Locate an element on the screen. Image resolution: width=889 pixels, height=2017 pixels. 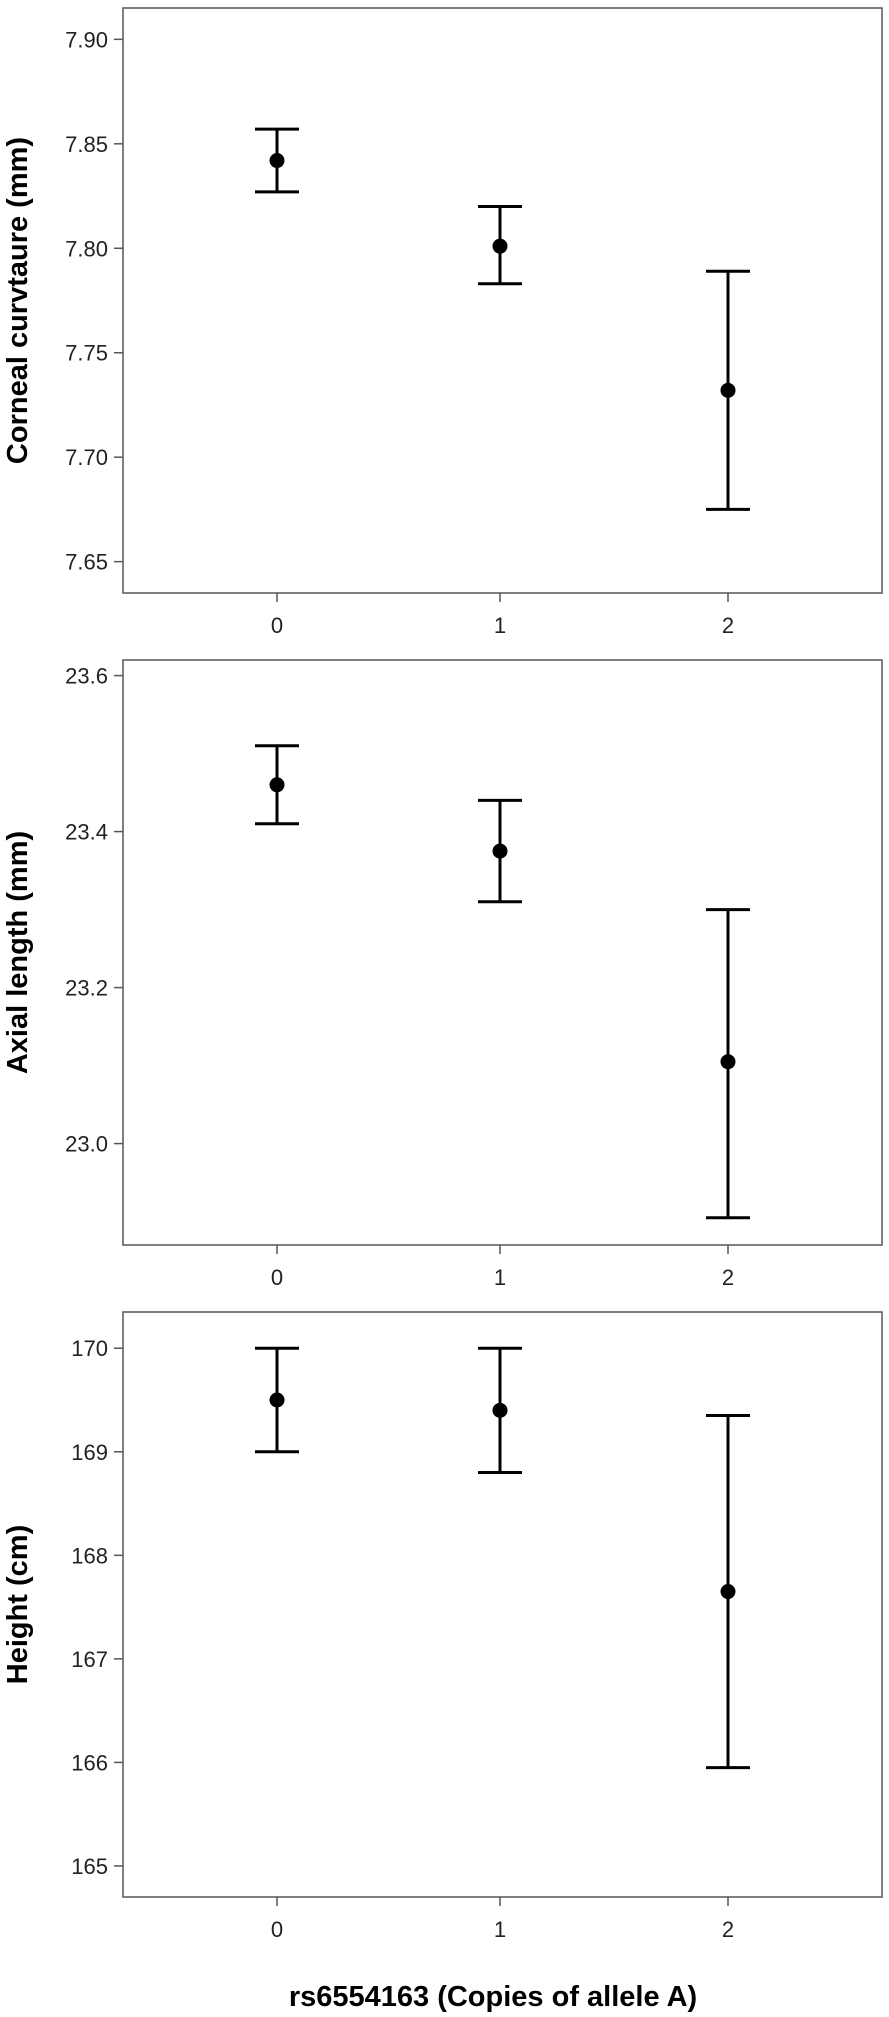
y-tick-label: 7.80 is located at coordinates (86, 248).